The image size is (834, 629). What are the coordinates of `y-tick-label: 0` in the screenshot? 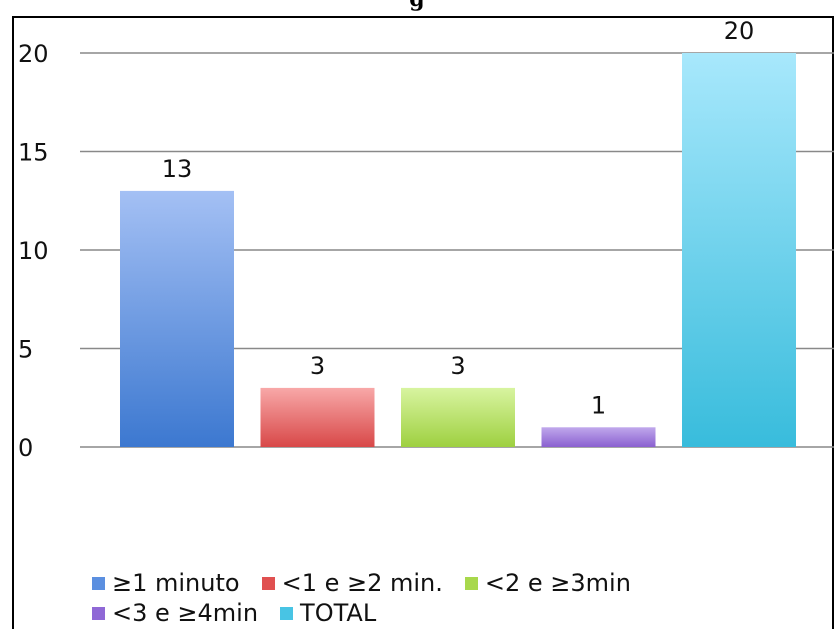 It's located at (25, 448).